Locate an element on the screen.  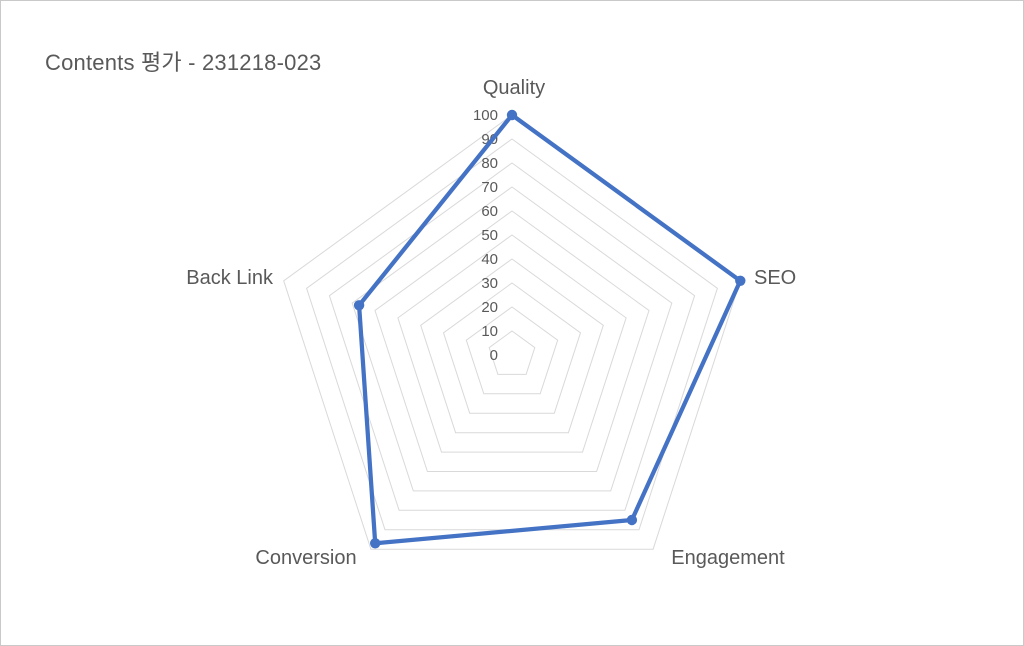
value-axis-tick-label: 60 is located at coordinates (489, 211).